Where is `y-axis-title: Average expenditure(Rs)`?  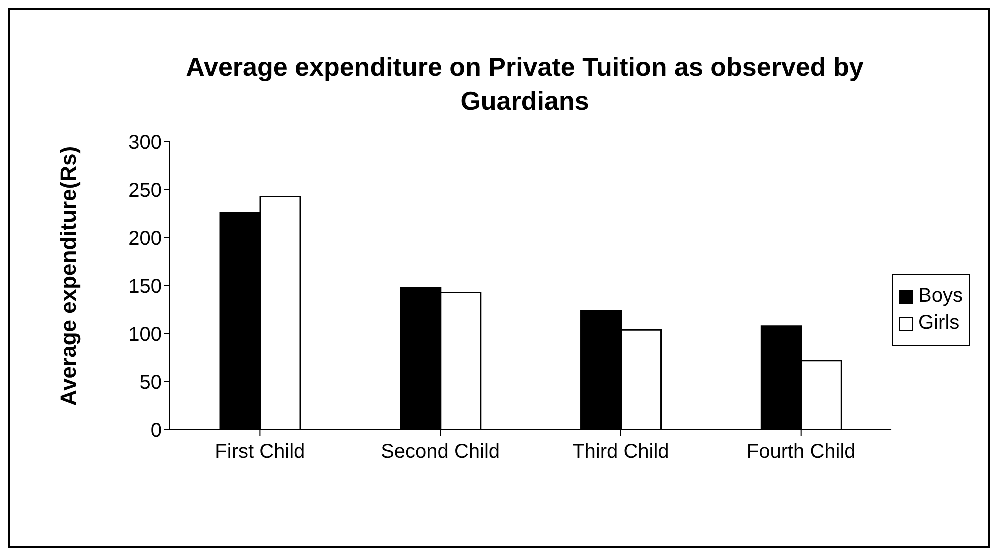 y-axis-title: Average expenditure(Rs) is located at coordinates (68, 276).